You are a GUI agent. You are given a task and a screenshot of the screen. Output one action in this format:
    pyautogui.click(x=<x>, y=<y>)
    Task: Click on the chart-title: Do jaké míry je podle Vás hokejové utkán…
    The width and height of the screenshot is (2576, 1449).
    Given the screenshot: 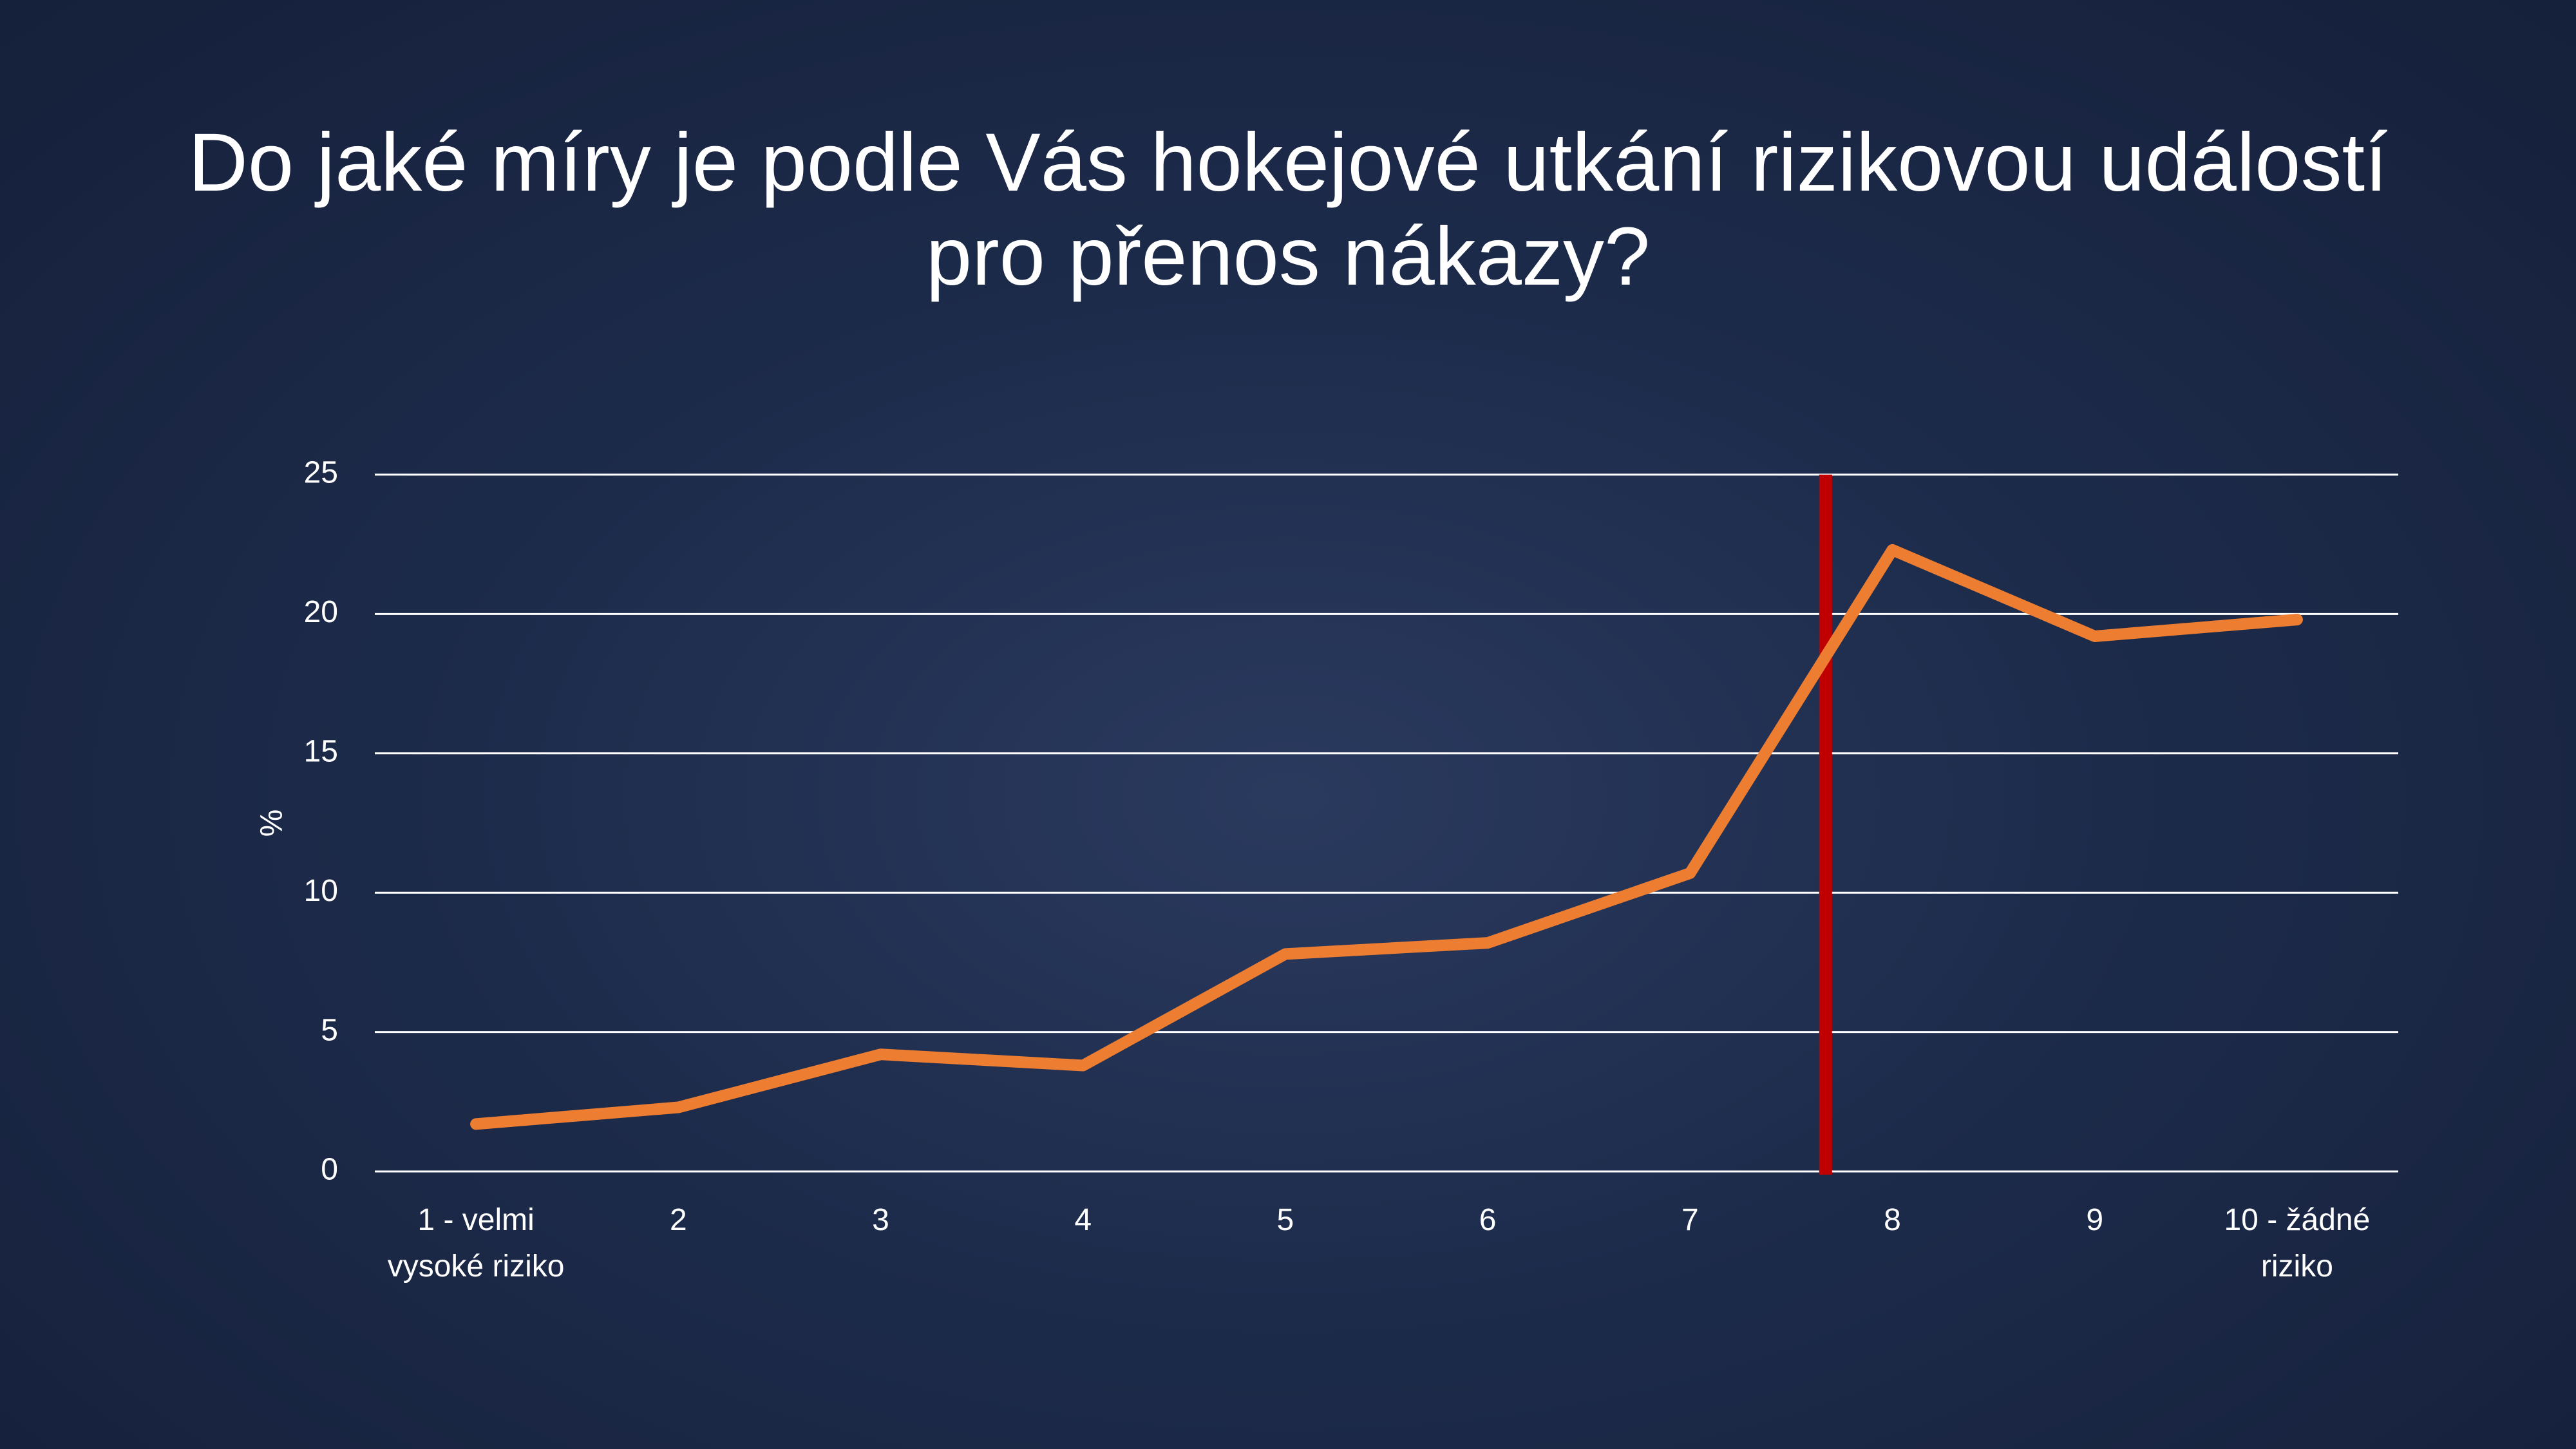 What is the action you would take?
    pyautogui.click(x=1288, y=210)
    